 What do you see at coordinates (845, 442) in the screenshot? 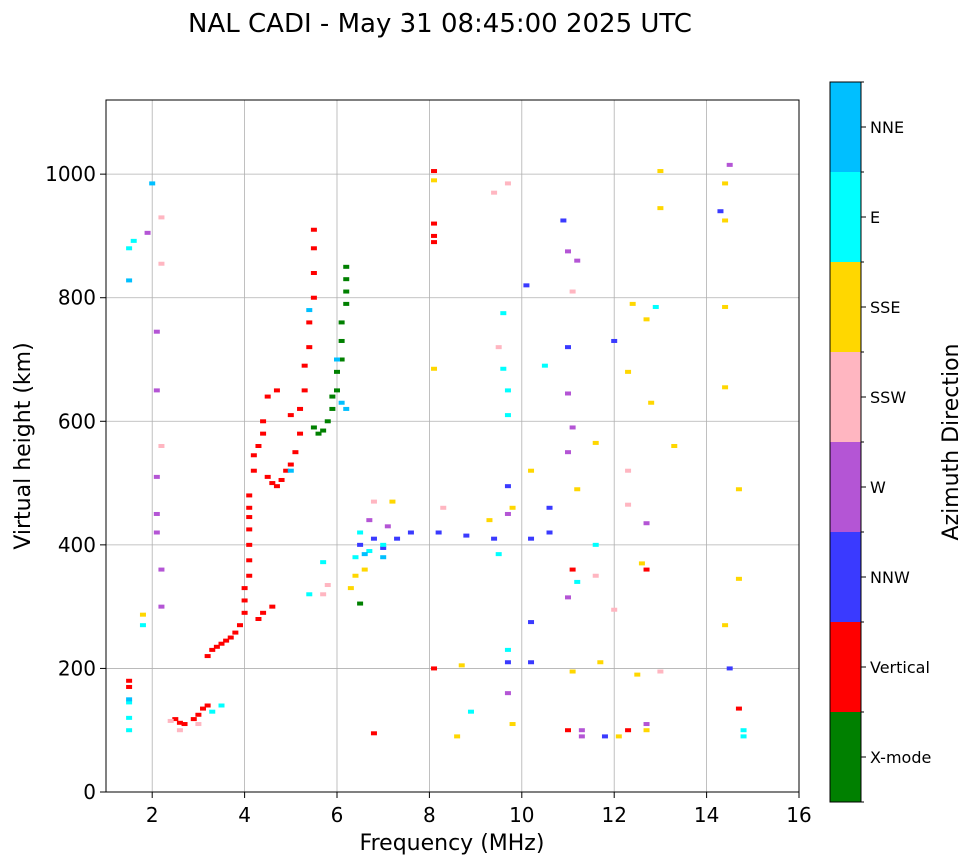
I see `colorbar-frame` at bounding box center [845, 442].